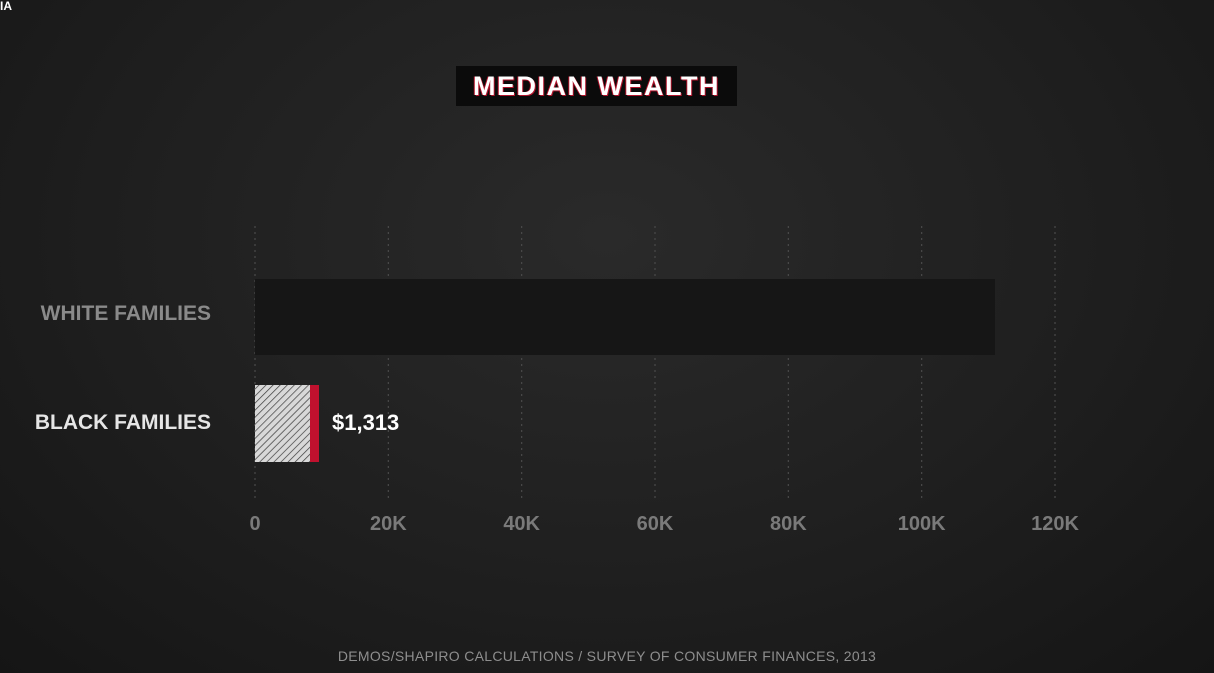  I want to click on bar-black-families-accent, so click(314, 423).